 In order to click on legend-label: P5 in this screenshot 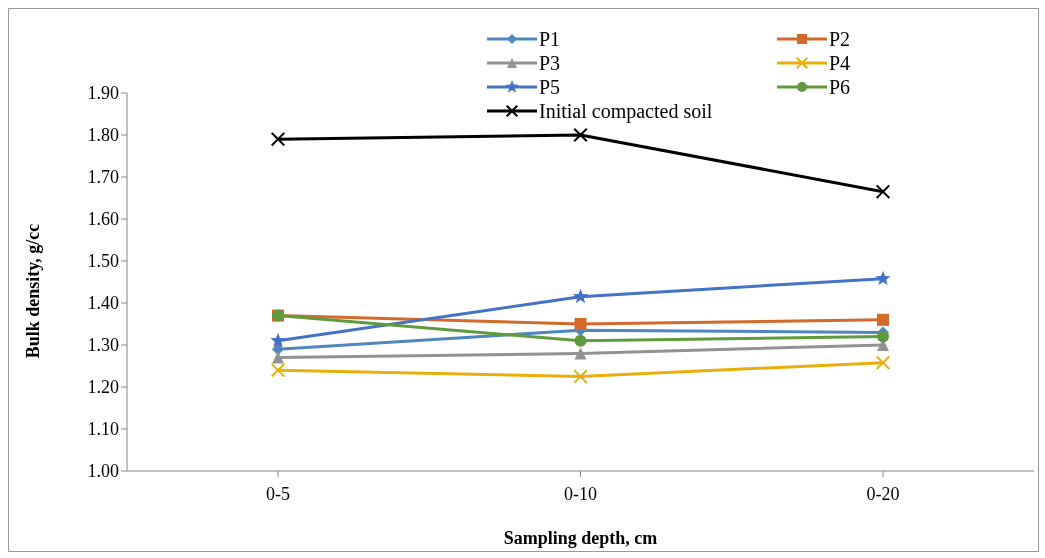, I will do `click(550, 87)`.